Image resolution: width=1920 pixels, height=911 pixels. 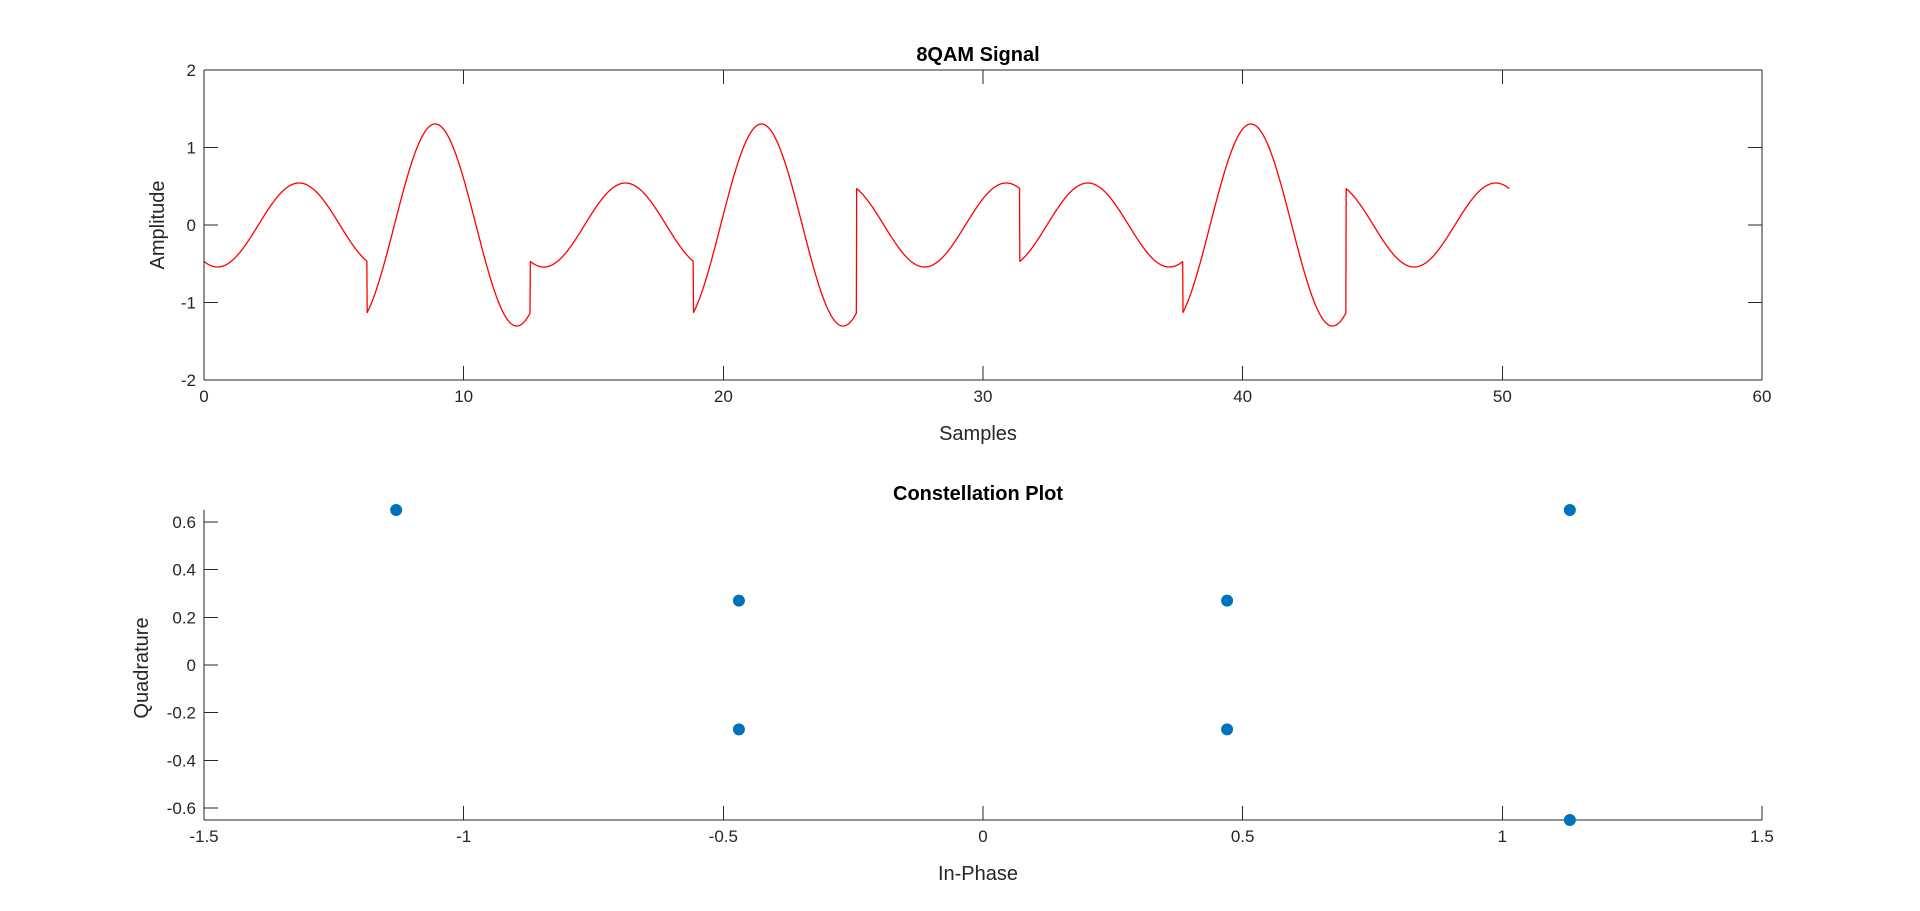 What do you see at coordinates (978, 434) in the screenshot?
I see `signal-plot-xlabel: Samples` at bounding box center [978, 434].